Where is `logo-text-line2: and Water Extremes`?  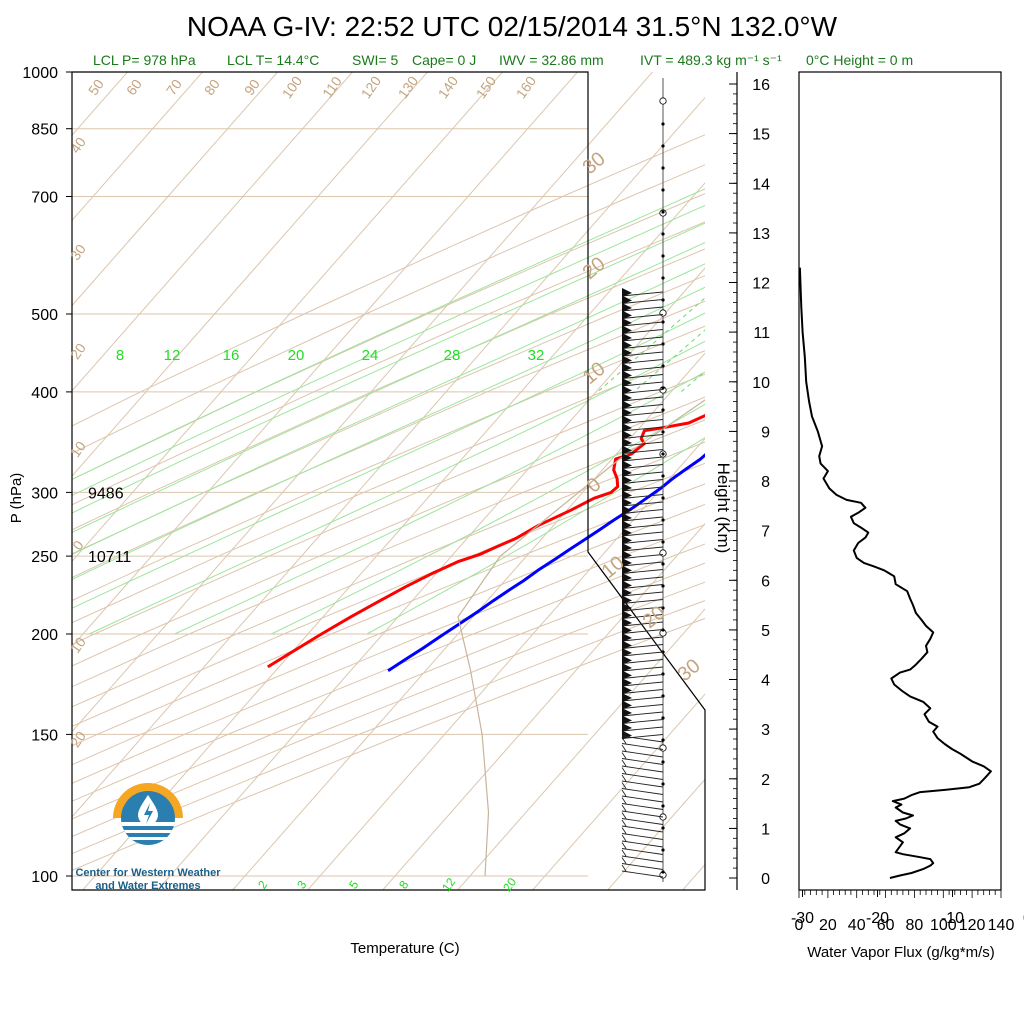 logo-text-line2: and Water Extremes is located at coordinates (147, 886).